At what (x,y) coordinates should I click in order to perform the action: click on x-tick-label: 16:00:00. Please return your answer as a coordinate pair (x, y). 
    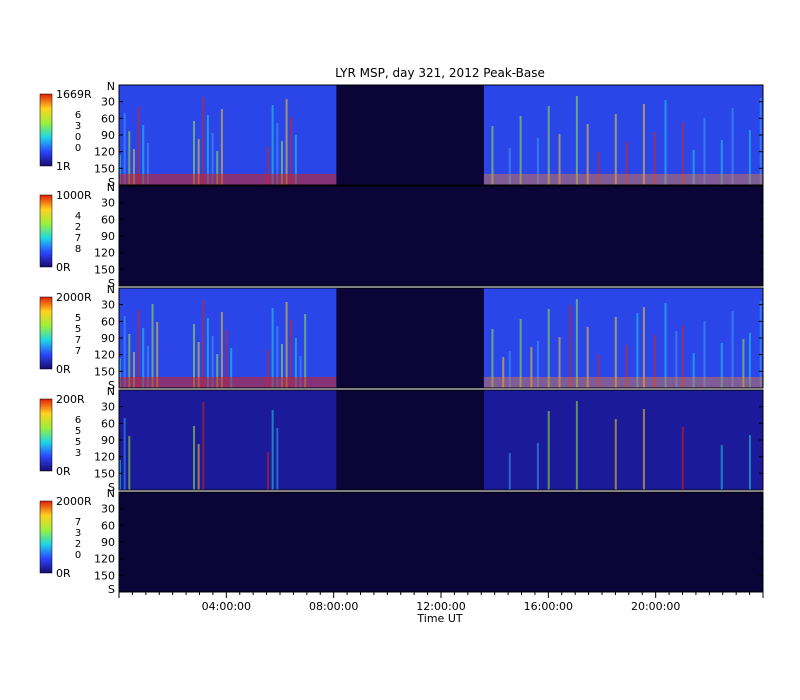
    Looking at the image, I should click on (548, 606).